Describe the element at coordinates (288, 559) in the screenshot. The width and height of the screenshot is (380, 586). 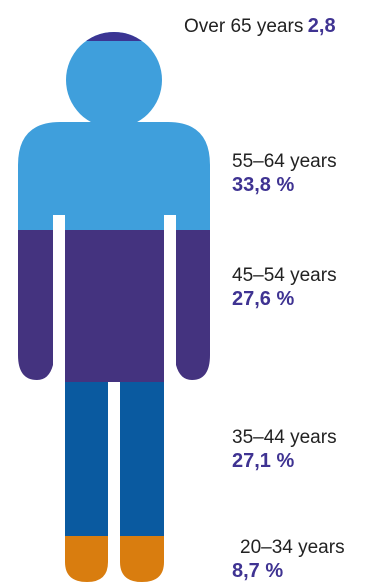
I see `label-20-34: 20–34 years 8,7 %` at that location.